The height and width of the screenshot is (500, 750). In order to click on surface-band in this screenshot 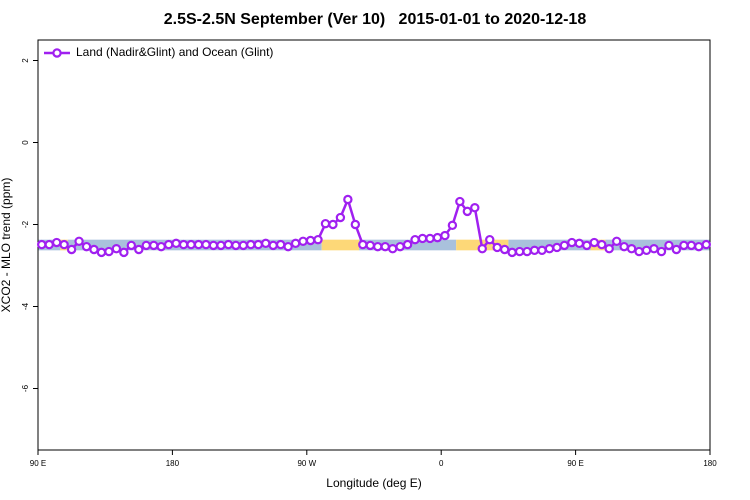, I will do `click(657, 245)`.